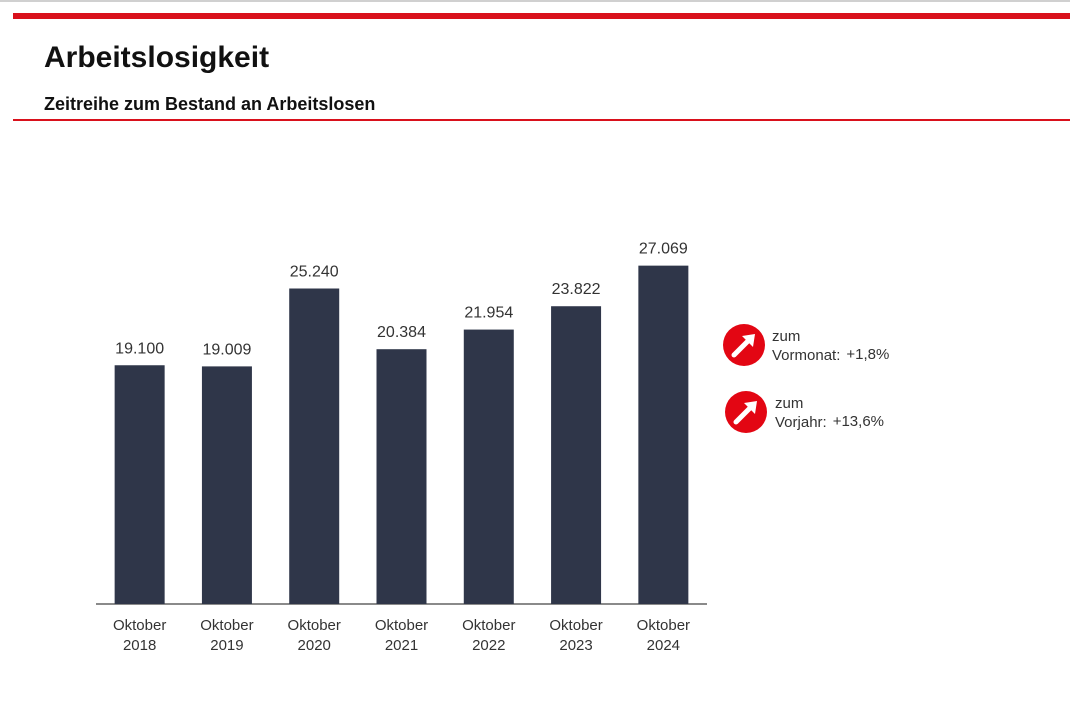 Image resolution: width=1070 pixels, height=720 pixels. What do you see at coordinates (488, 313) in the screenshot?
I see `value-label: 21.954` at bounding box center [488, 313].